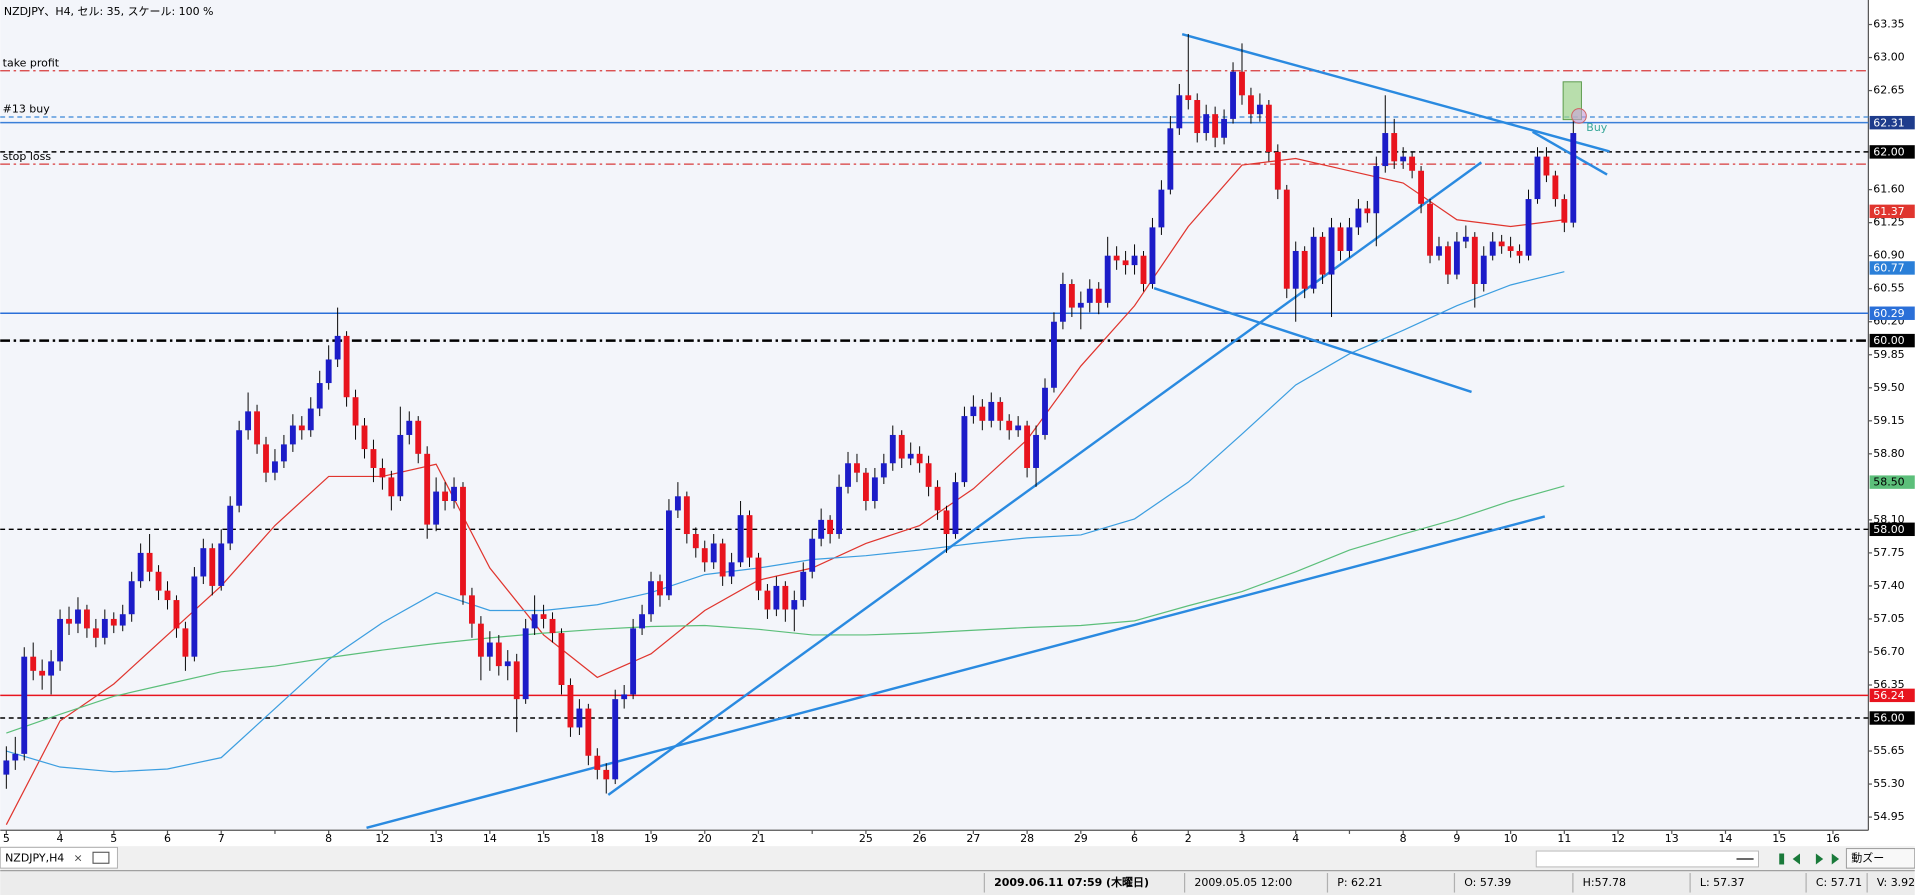 The image size is (1915, 895). Describe the element at coordinates (34, 857) in the screenshot. I see `tab-label: NZDJPY,H4` at that location.